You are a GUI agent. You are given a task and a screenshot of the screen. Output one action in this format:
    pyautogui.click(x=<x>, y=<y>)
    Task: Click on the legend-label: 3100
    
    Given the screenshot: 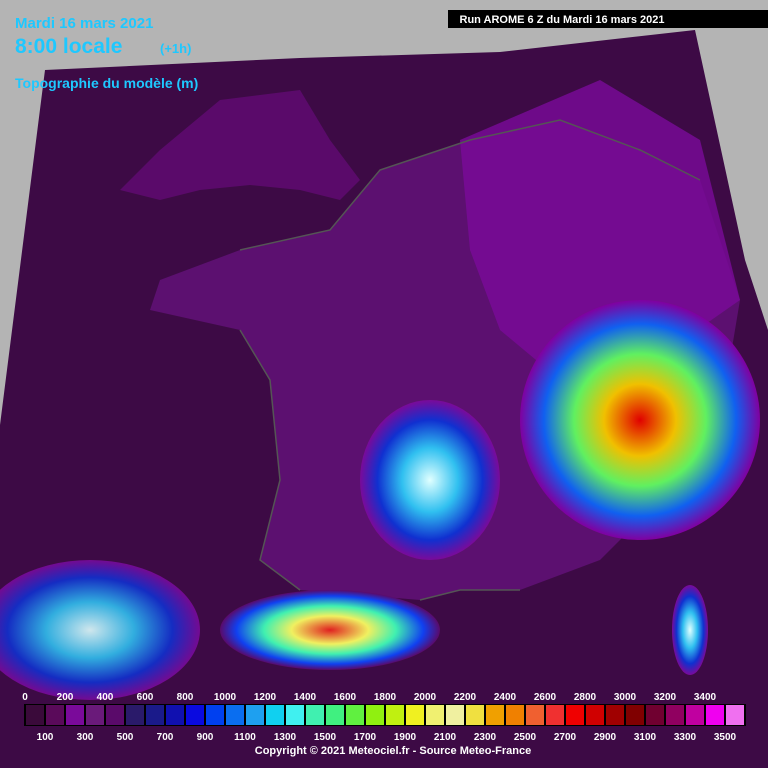 What is the action you would take?
    pyautogui.click(x=645, y=737)
    